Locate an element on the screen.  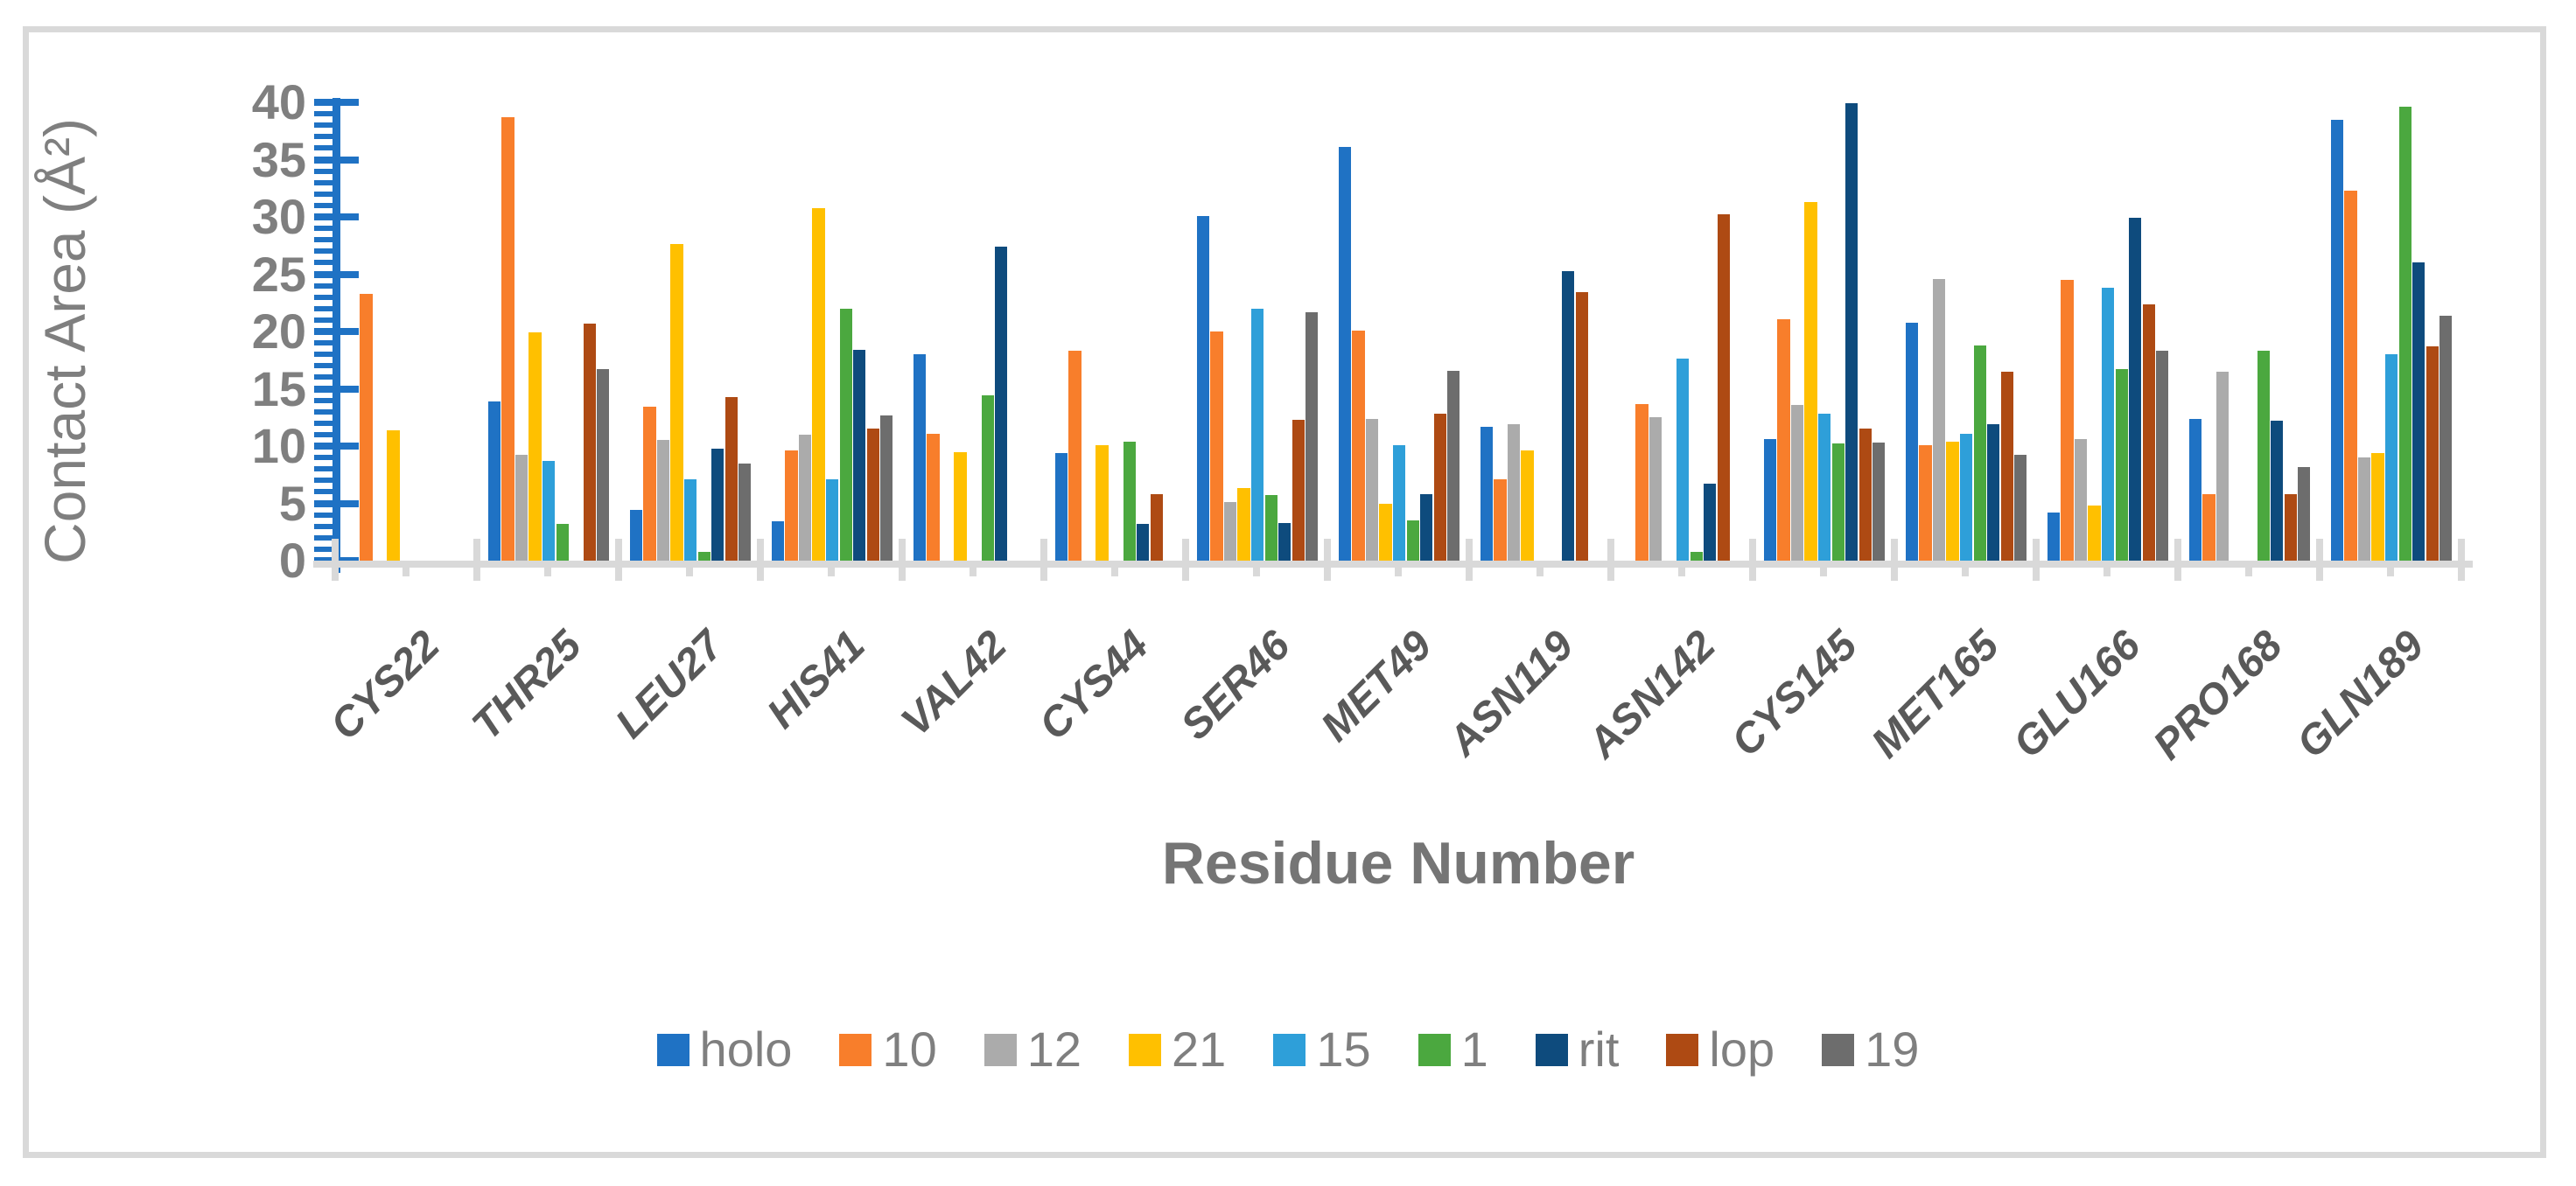
bar-10-THR25 is located at coordinates (507, 339).